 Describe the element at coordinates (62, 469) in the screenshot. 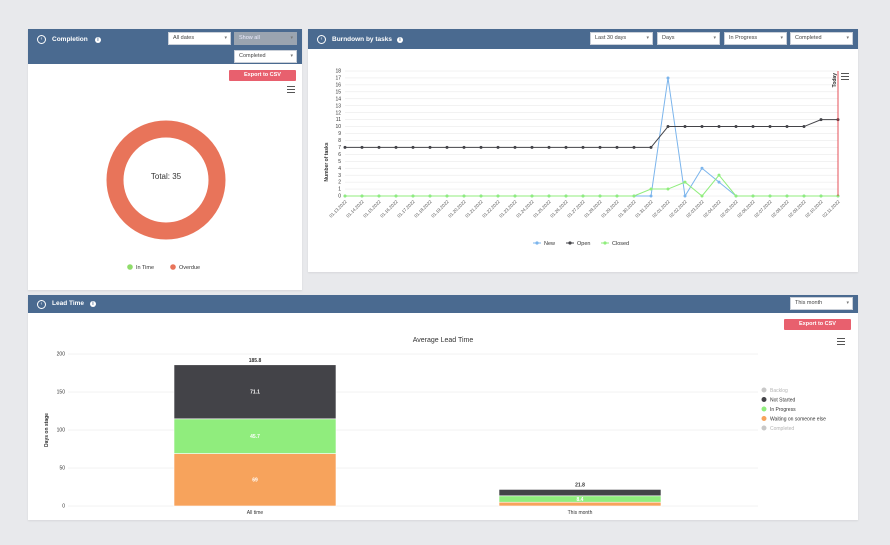

I see `y-tick-label: 50` at that location.